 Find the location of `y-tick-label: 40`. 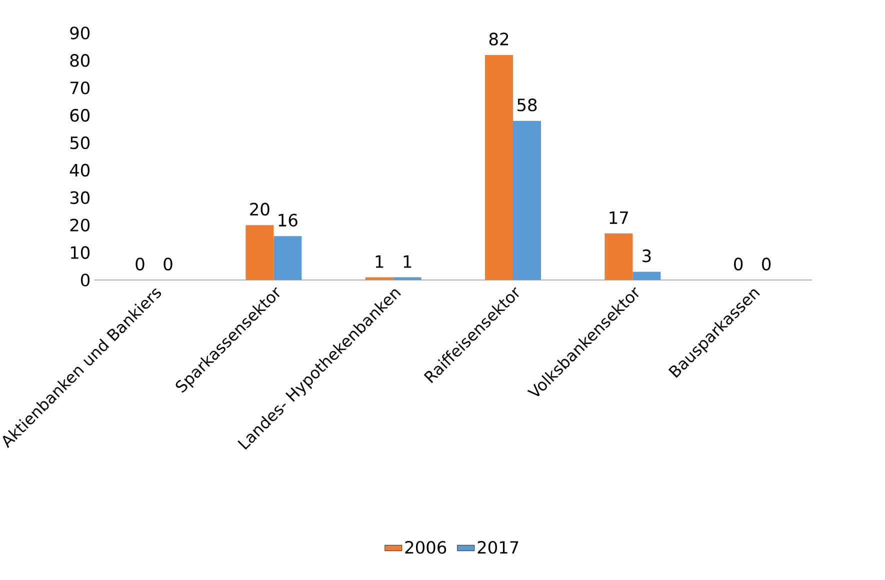

y-tick-label: 40 is located at coordinates (80, 170).